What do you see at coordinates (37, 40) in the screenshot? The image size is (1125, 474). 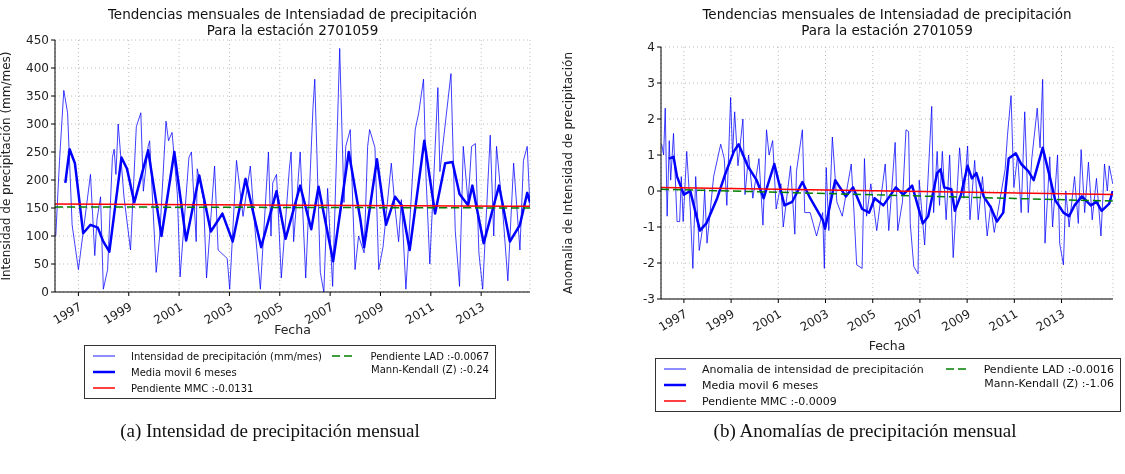 I see `y-tick-label: 450` at bounding box center [37, 40].